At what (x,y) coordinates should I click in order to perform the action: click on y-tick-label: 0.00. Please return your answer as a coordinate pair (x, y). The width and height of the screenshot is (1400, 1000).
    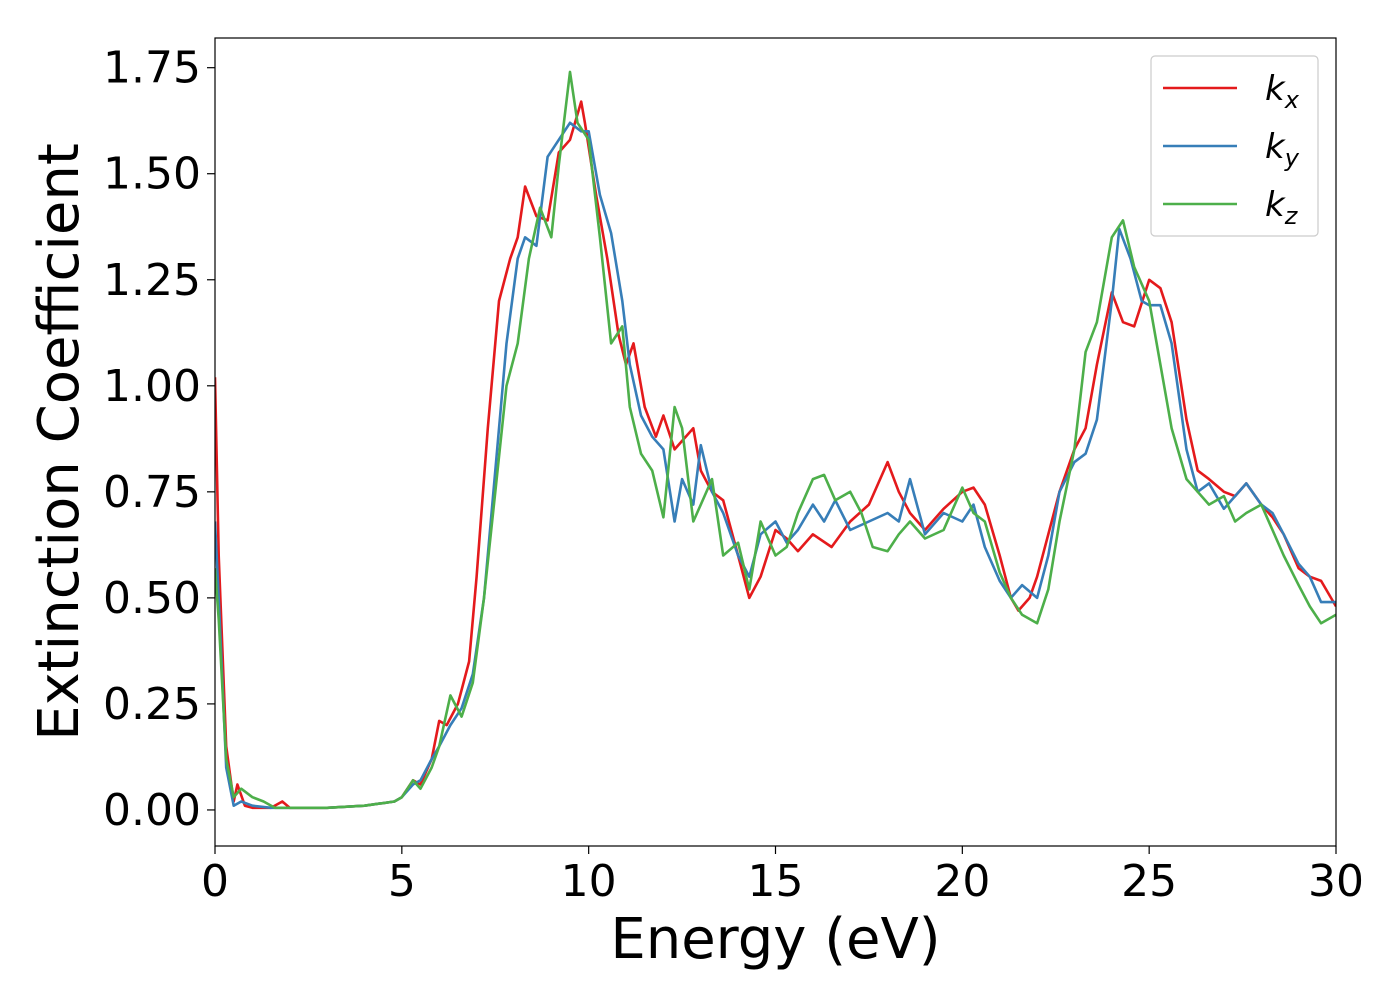
    Looking at the image, I should click on (152, 810).